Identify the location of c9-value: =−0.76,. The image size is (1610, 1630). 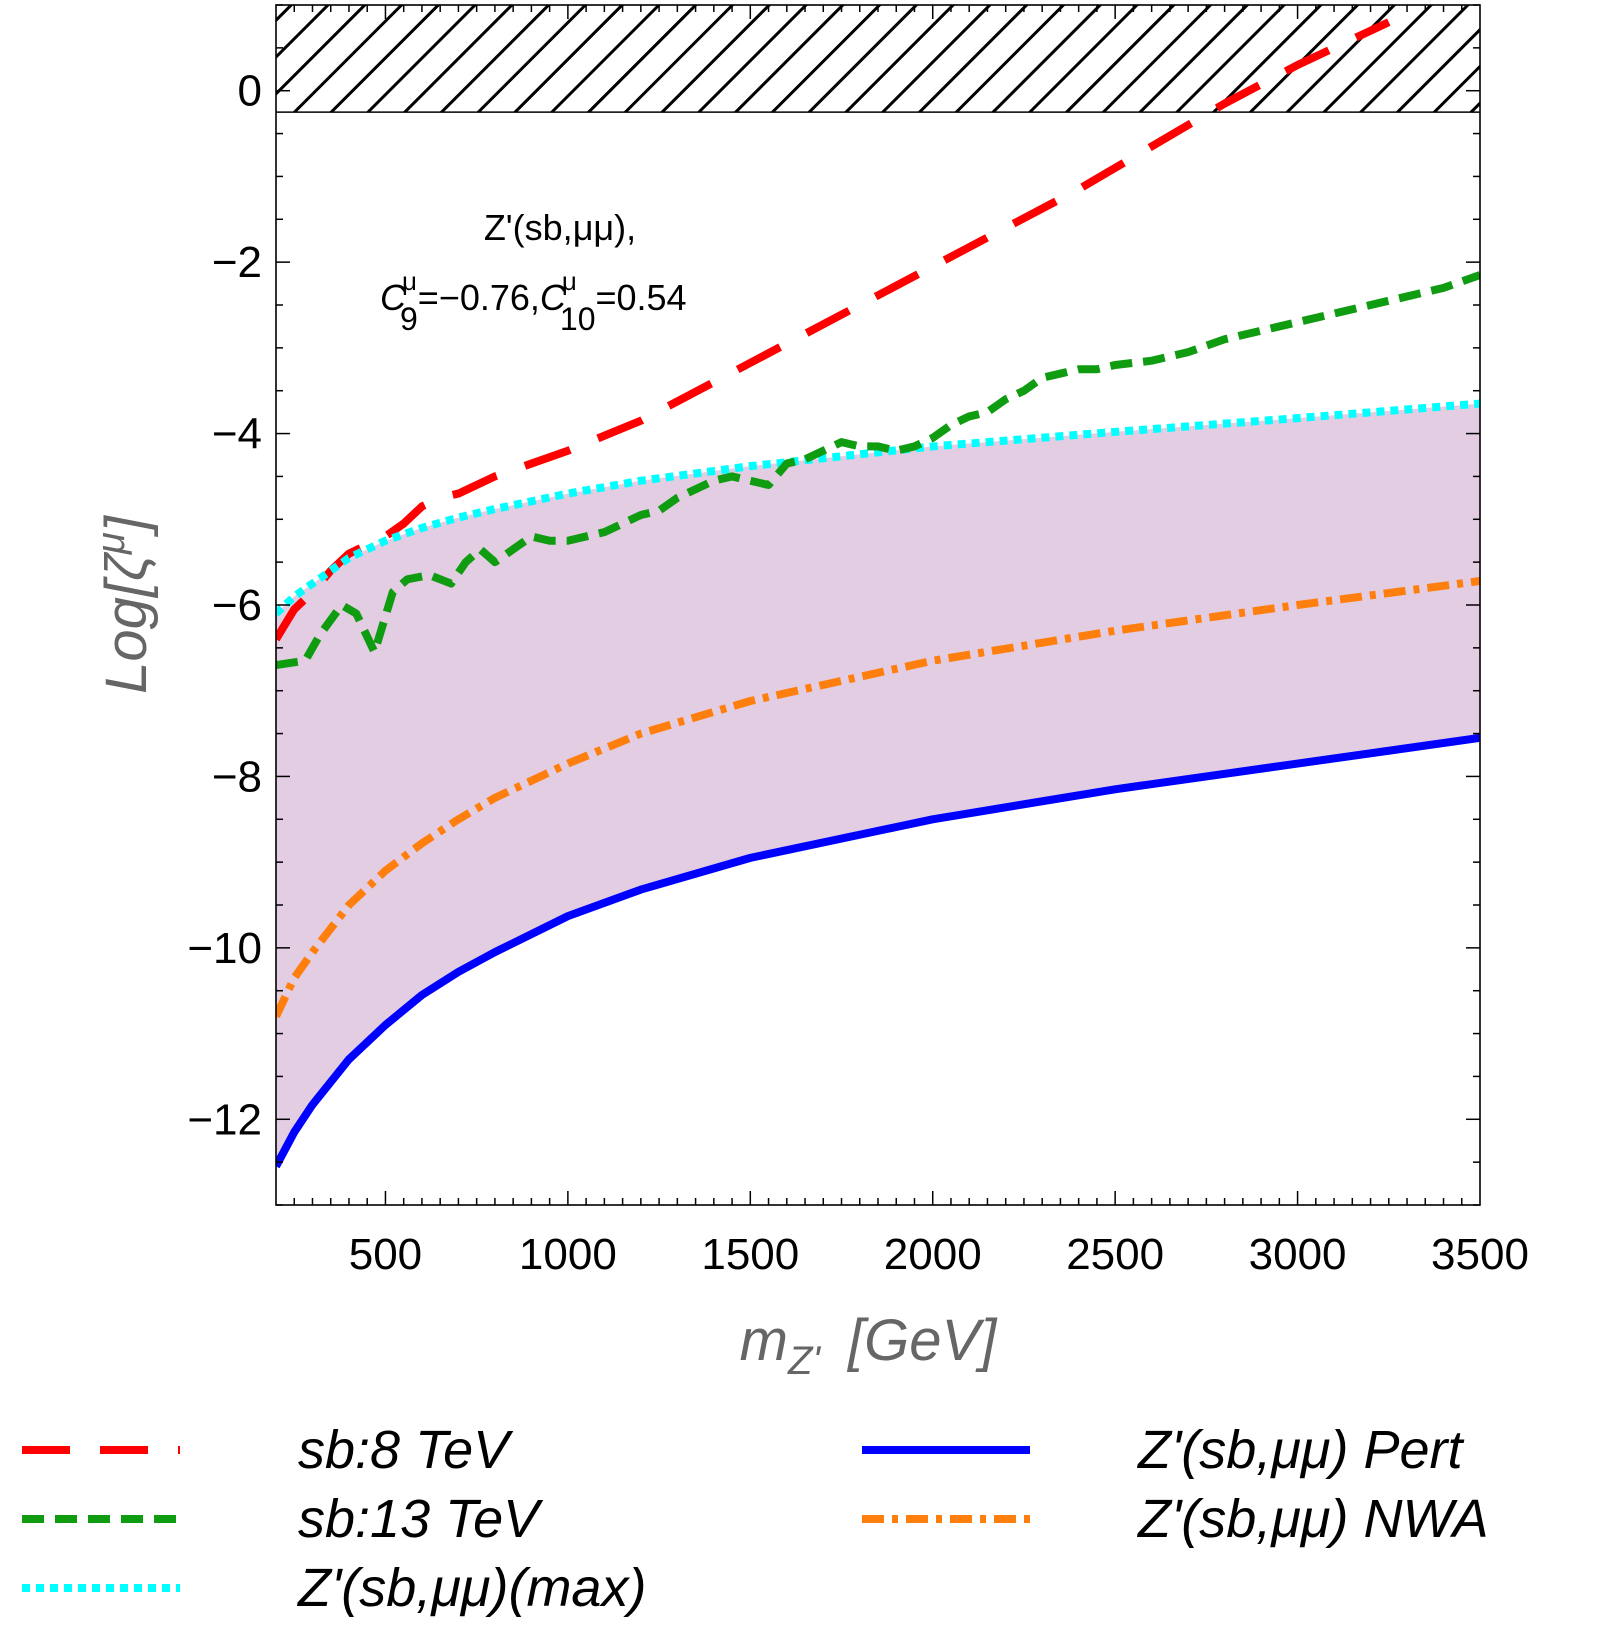
(479, 297).